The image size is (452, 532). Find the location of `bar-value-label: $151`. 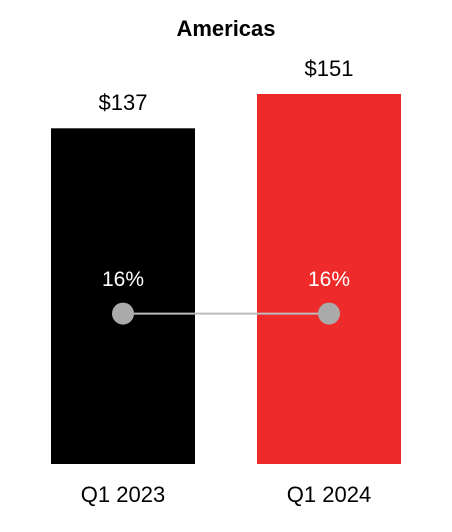

bar-value-label: $151 is located at coordinates (329, 68).